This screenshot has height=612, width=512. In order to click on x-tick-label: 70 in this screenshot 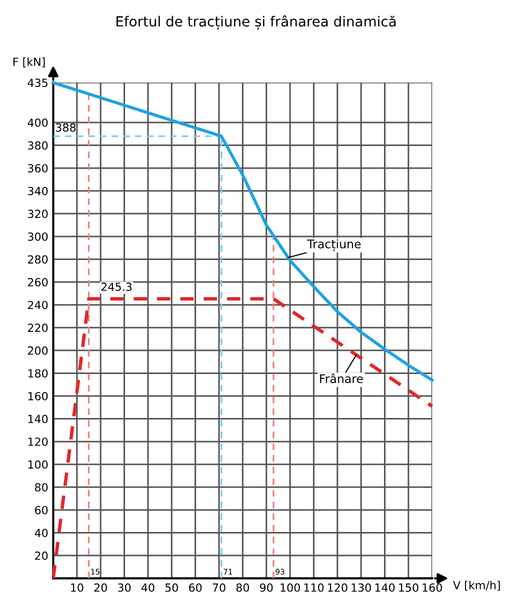, I will do `click(219, 587)`.